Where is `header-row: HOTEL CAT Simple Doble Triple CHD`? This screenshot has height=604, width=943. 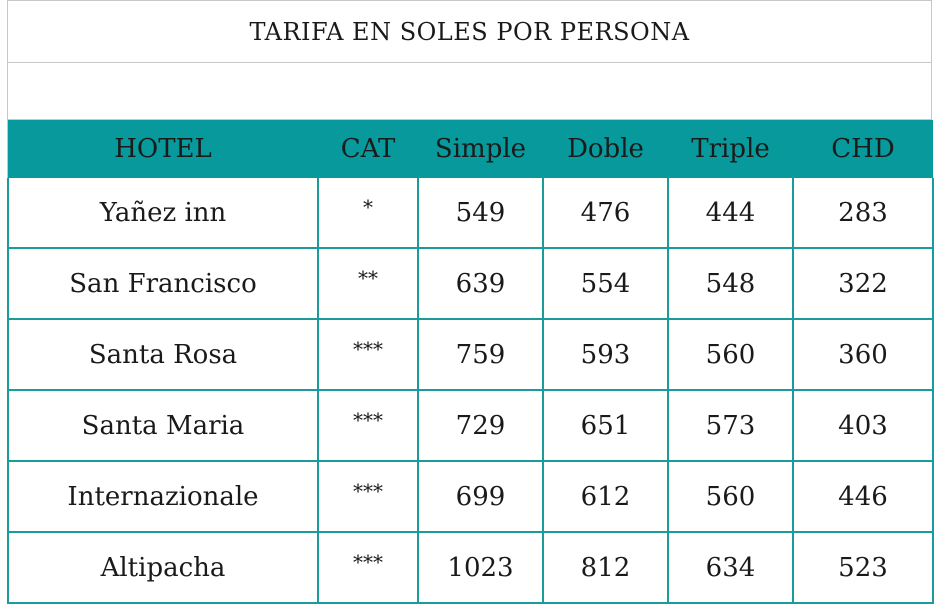 header-row: HOTEL CAT Simple Doble Triple CHD is located at coordinates (470, 149).